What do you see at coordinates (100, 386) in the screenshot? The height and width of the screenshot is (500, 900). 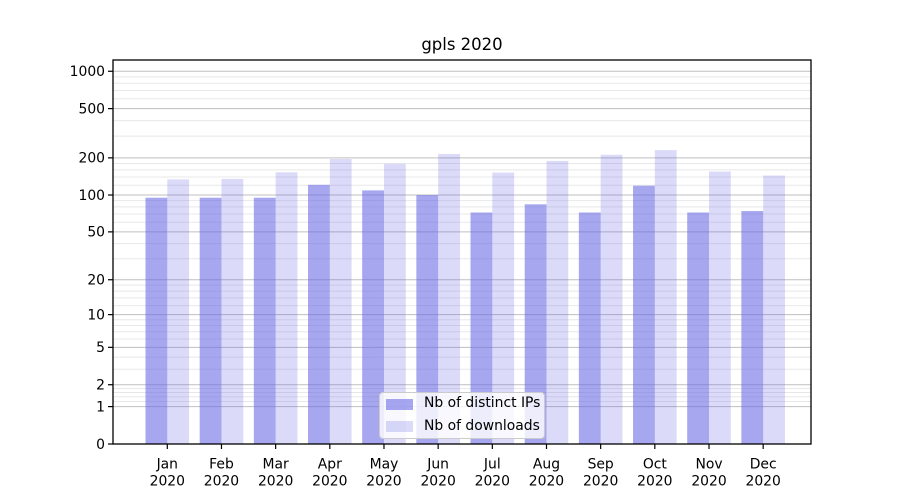 I see `y-tick-label: 2` at bounding box center [100, 386].